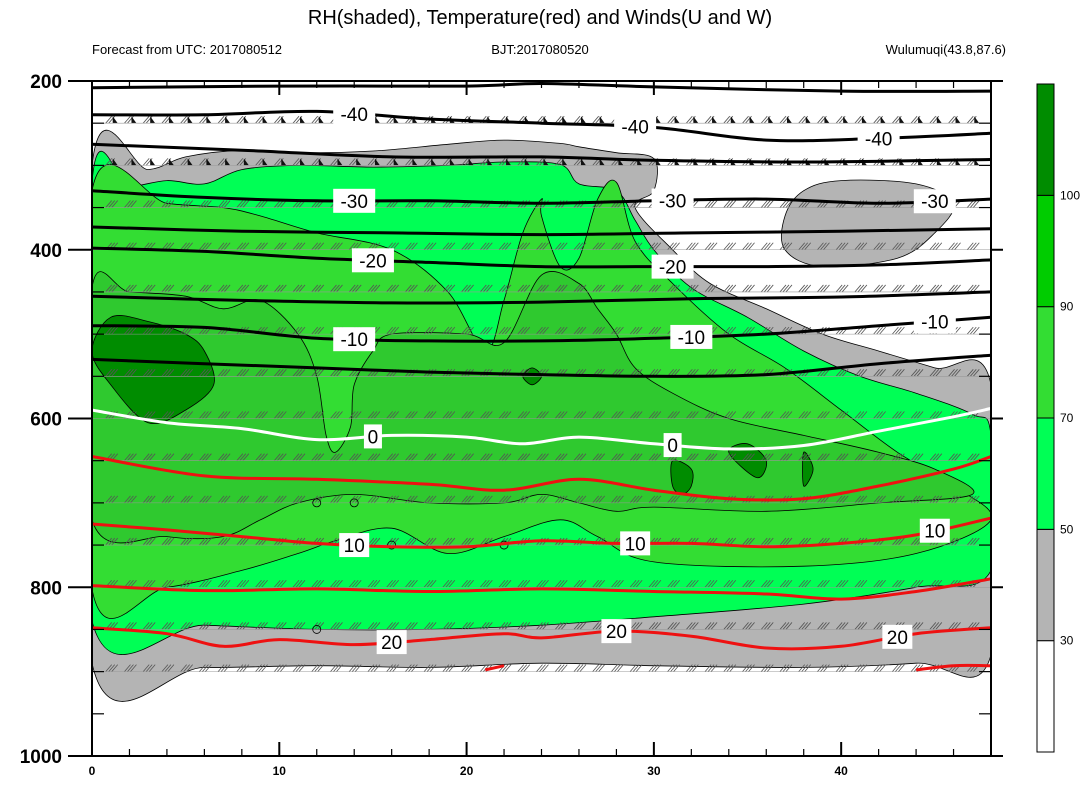 Image resolution: width=1087 pixels, height=806 pixels. I want to click on temperature-contour--10, so click(541, 329).